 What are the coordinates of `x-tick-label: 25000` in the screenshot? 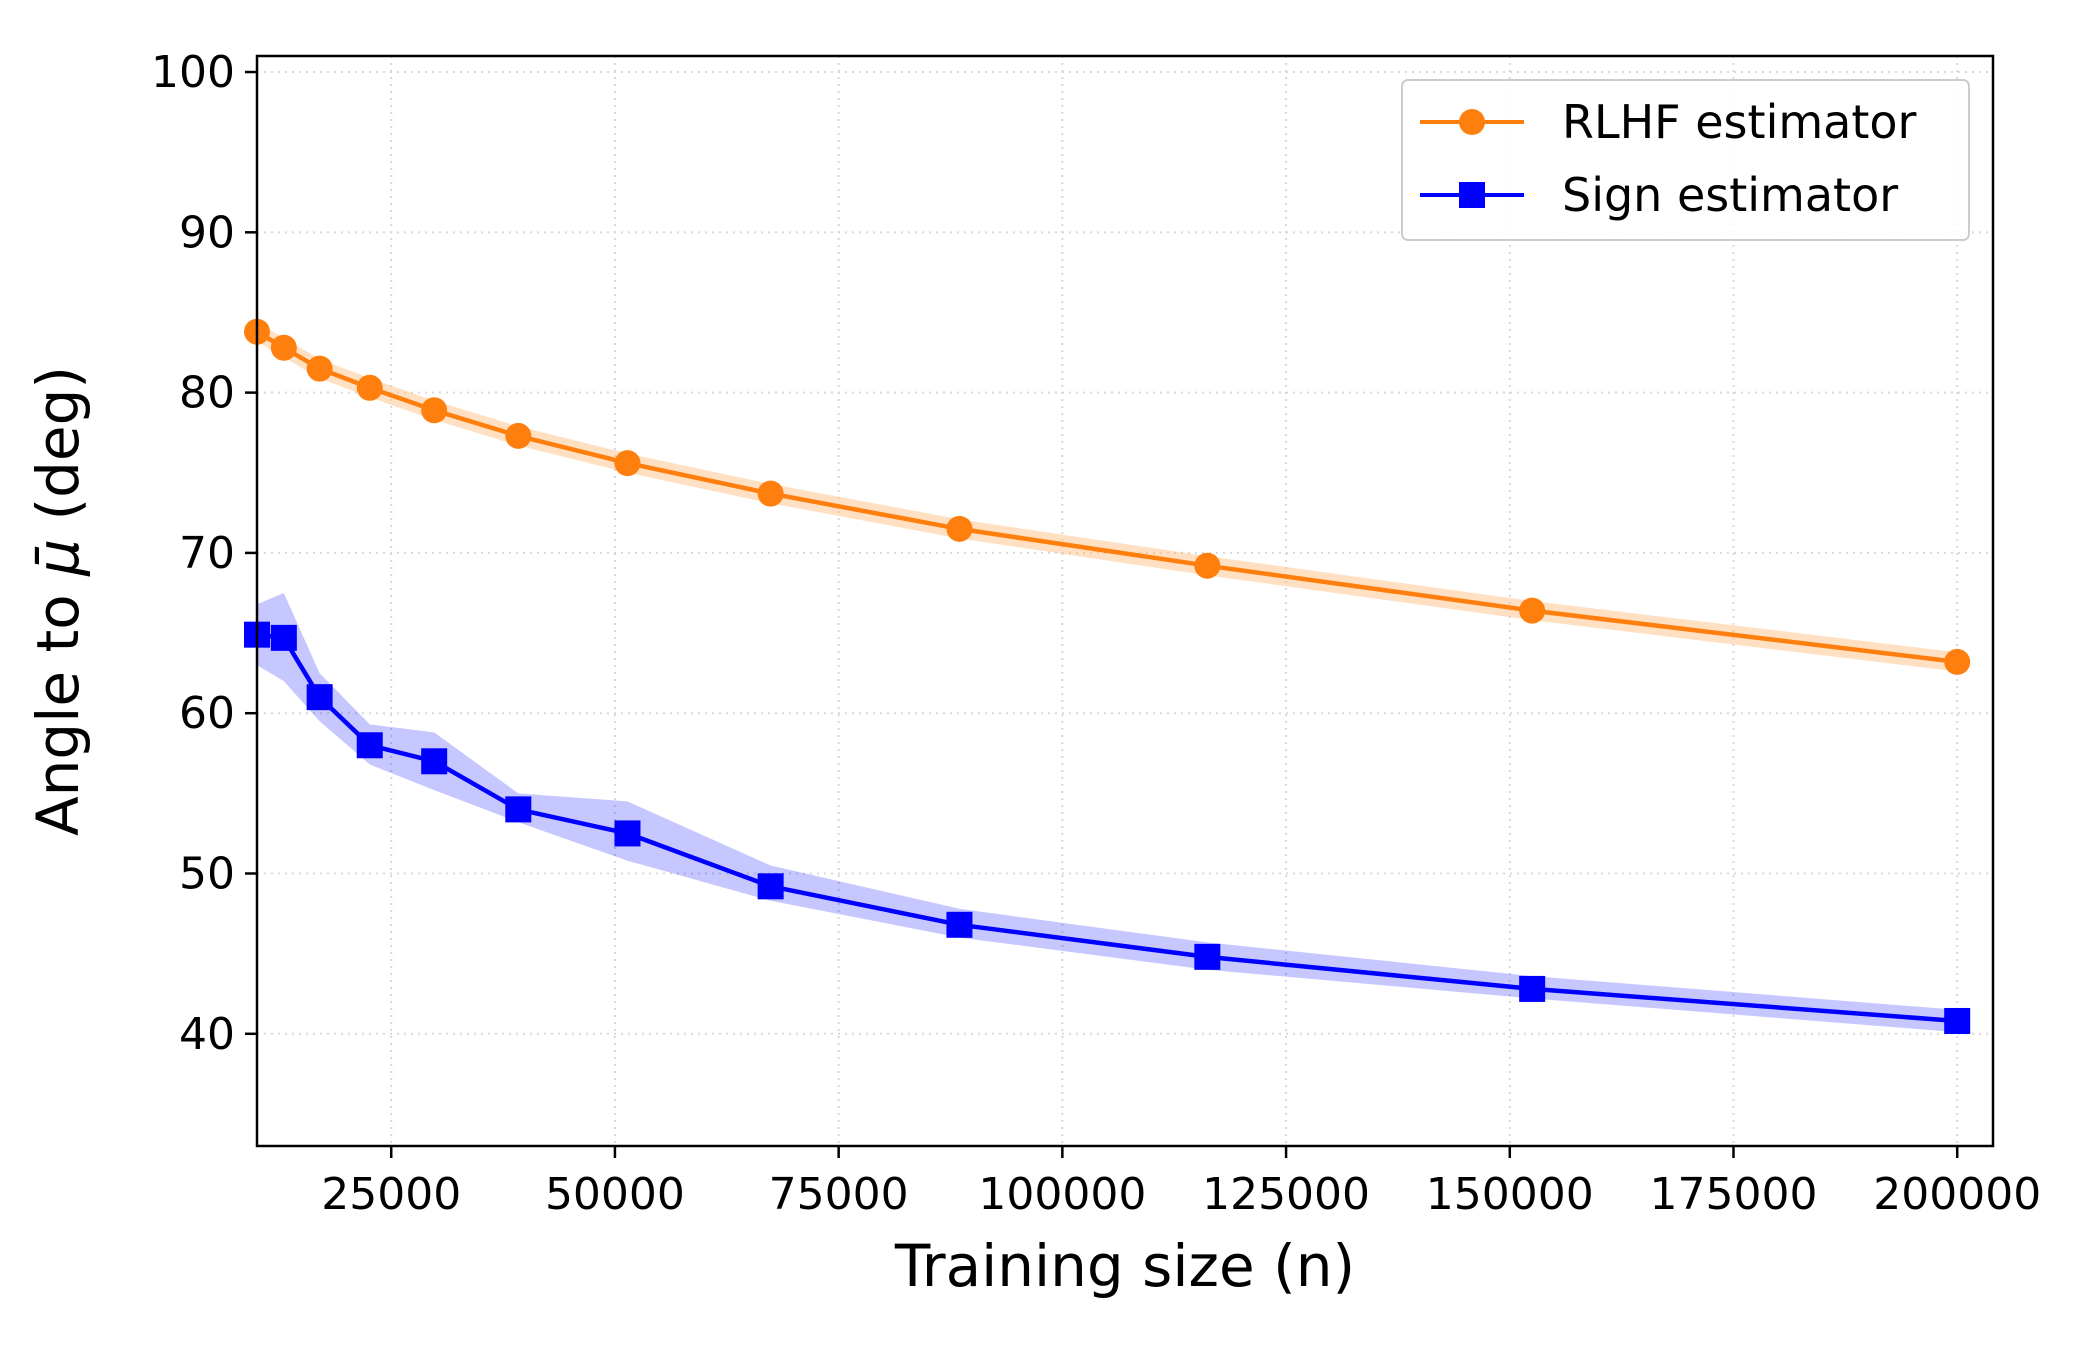 It's located at (391, 1194).